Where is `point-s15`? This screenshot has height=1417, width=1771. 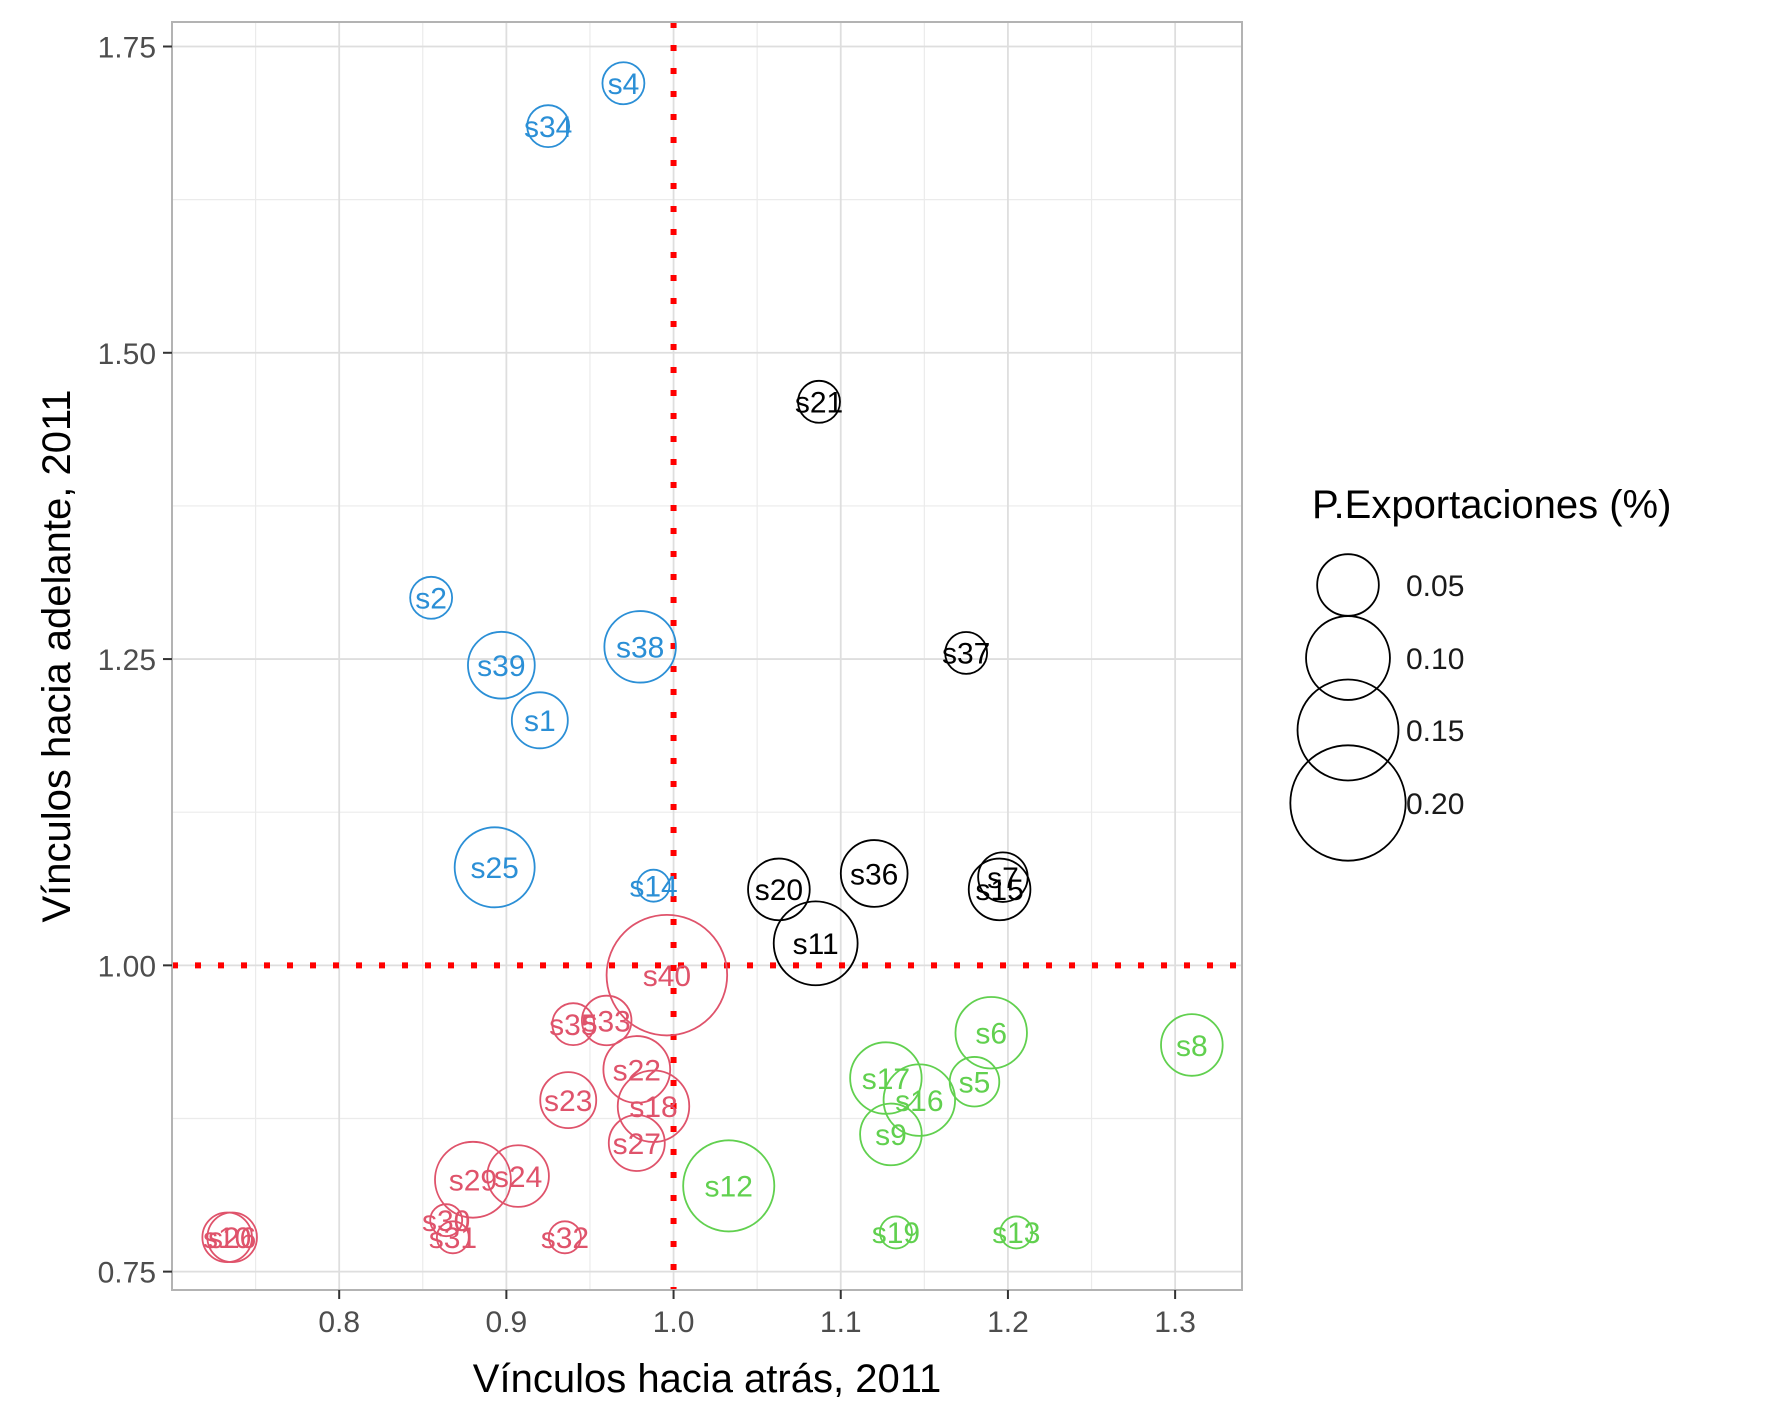 point-s15 is located at coordinates (999, 889).